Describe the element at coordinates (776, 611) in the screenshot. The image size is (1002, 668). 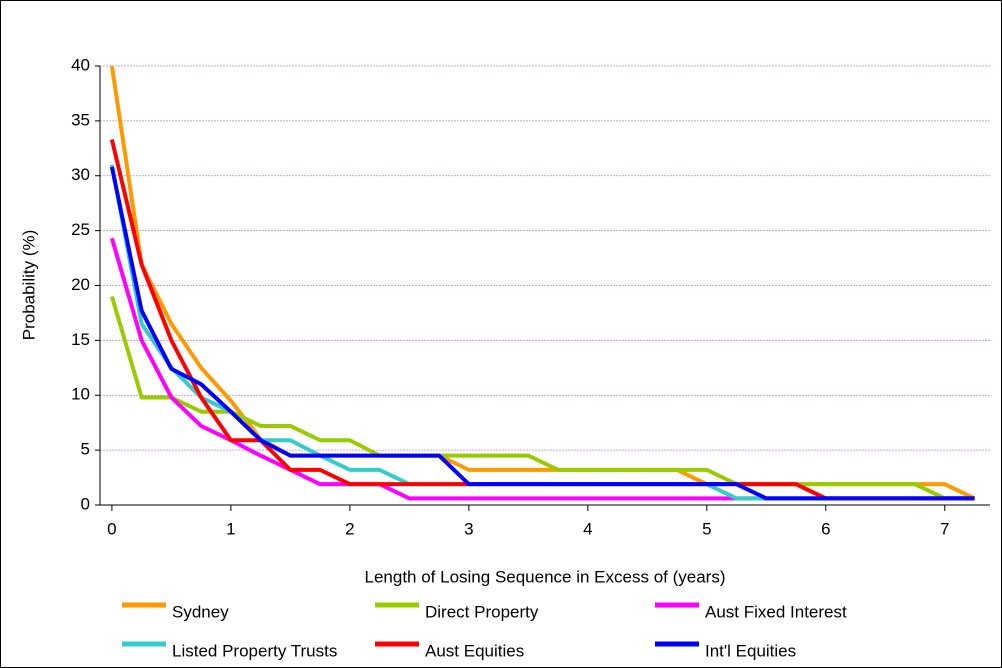
I see `legend-label: Aust Fixed Interest` at that location.